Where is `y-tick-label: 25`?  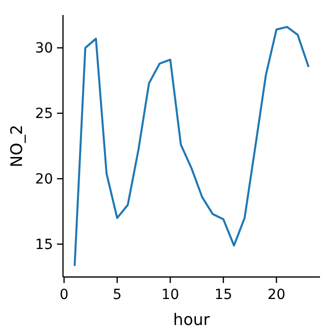 y-tick-label: 25 is located at coordinates (44, 114).